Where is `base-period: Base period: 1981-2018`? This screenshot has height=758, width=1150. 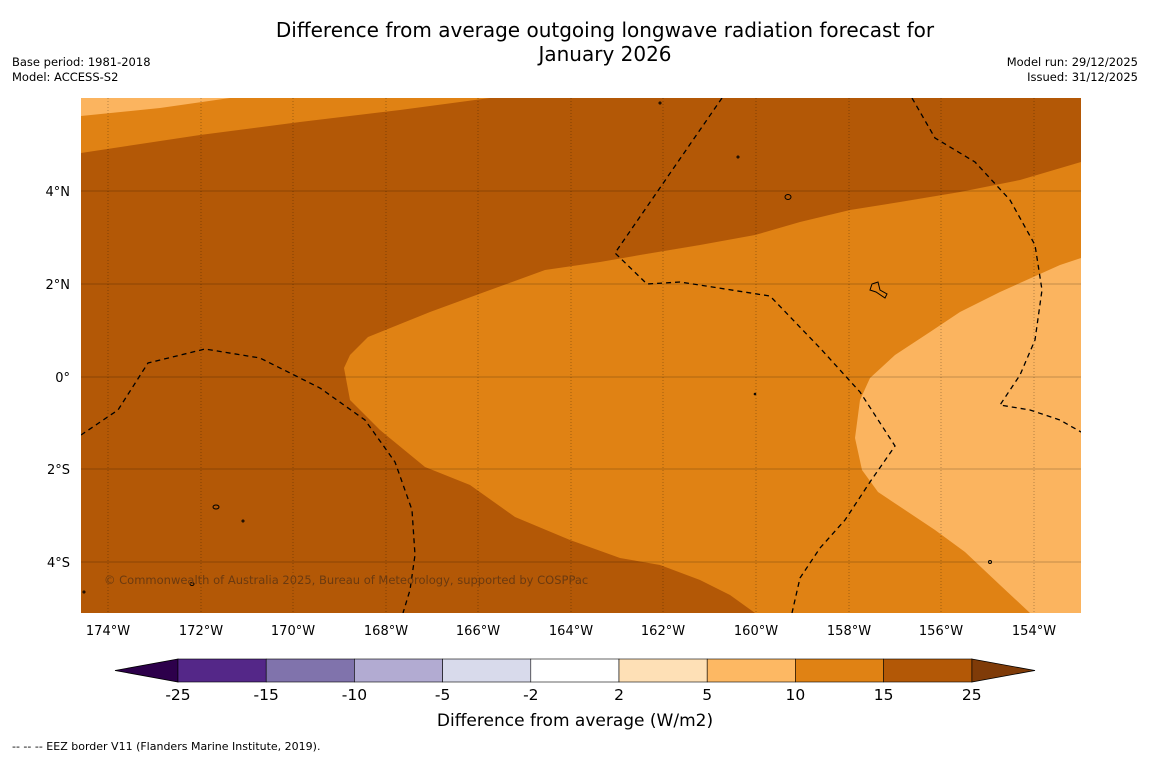 base-period: Base period: 1981-2018 is located at coordinates (81, 62).